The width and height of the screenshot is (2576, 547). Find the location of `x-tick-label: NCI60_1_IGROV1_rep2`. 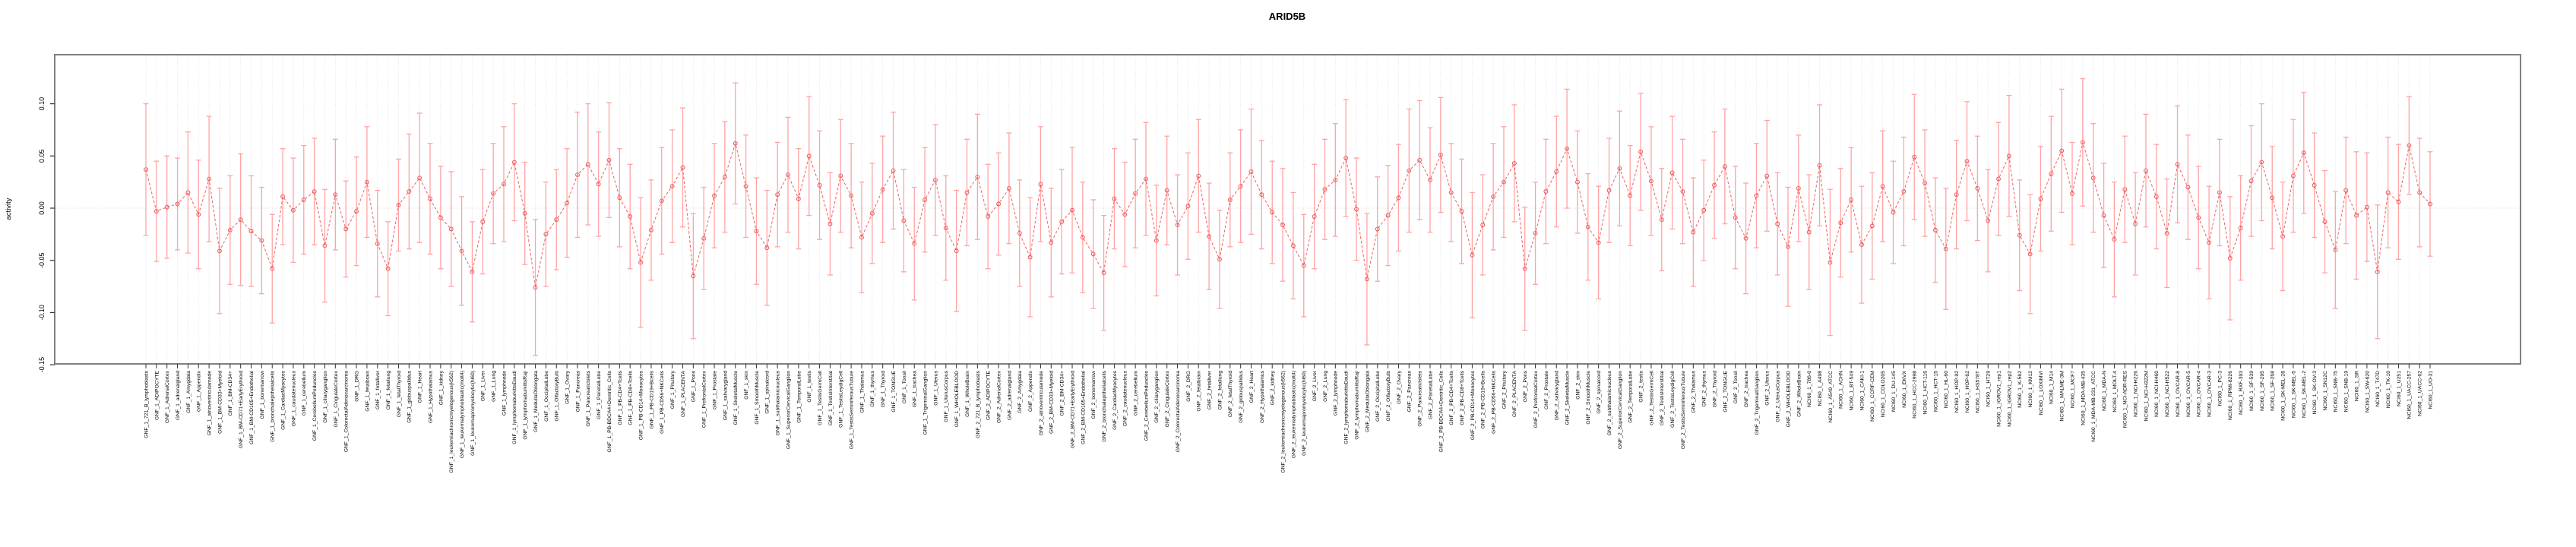

x-tick-label: NCI60_1_IGROV1_rep2 is located at coordinates (2010, 399).